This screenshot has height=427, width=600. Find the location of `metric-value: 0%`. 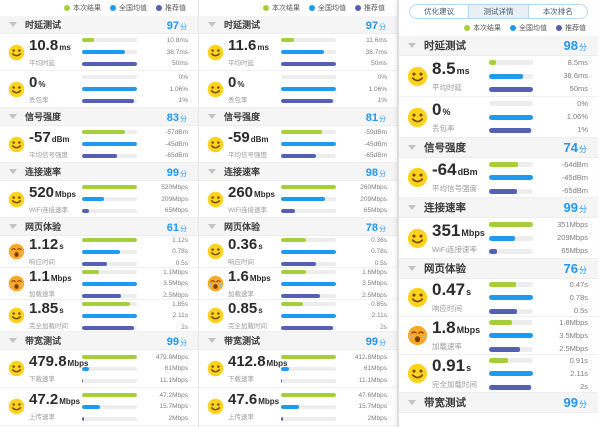

metric-value: 0% is located at coordinates (39, 83).